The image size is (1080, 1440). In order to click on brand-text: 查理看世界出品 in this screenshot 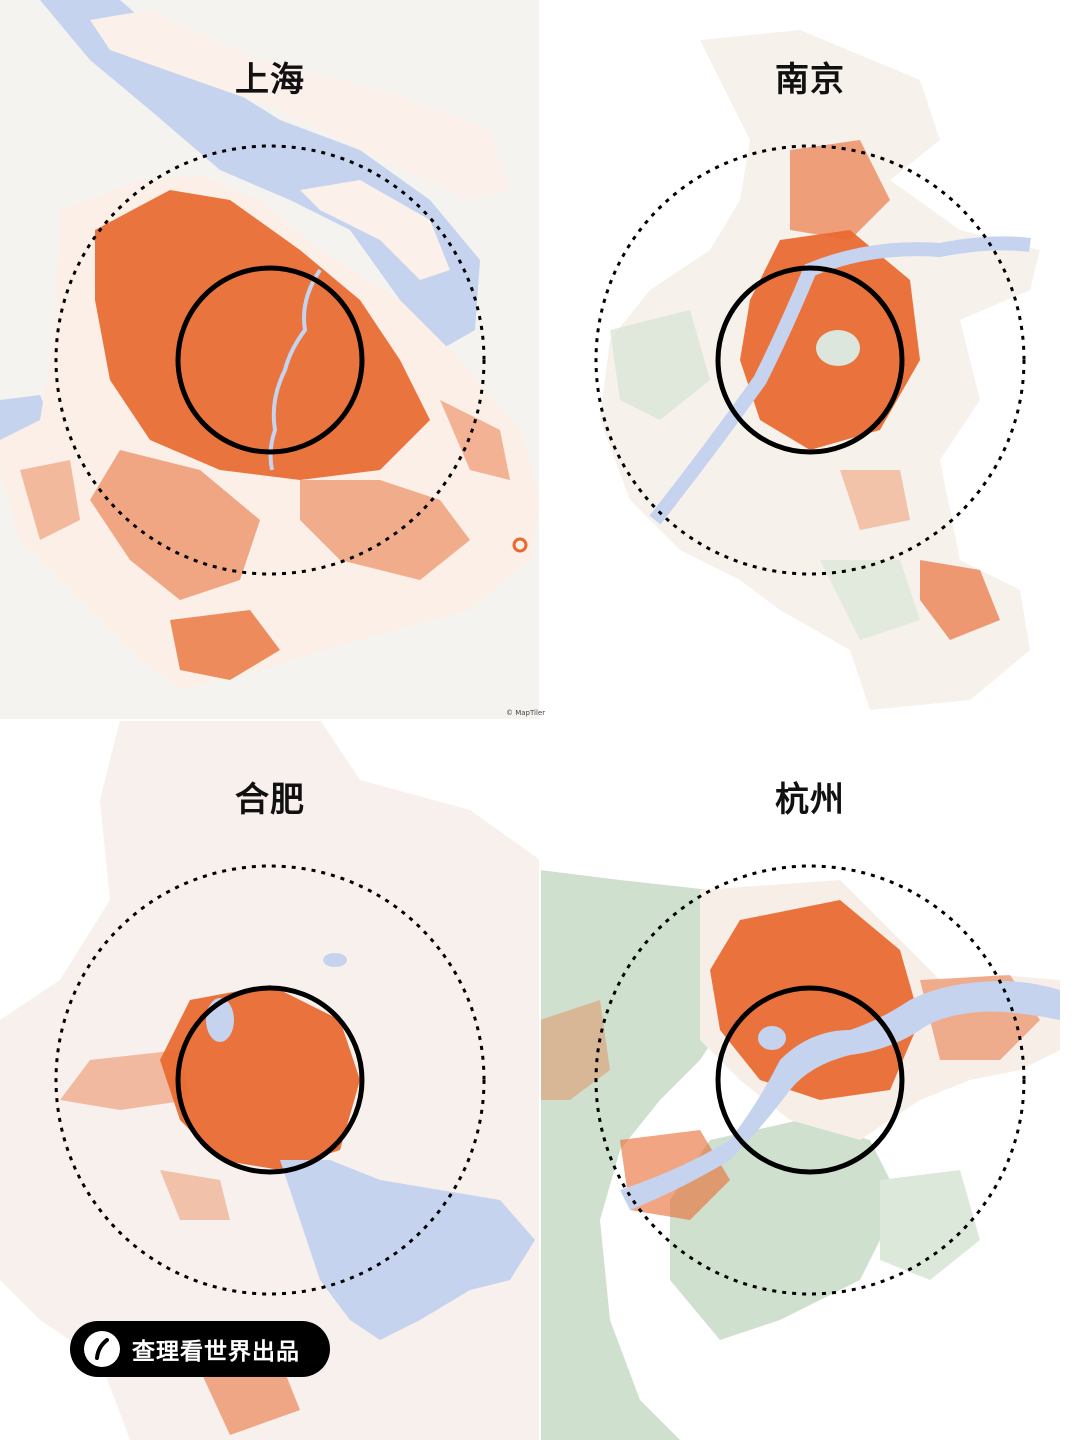, I will do `click(216, 1352)`.